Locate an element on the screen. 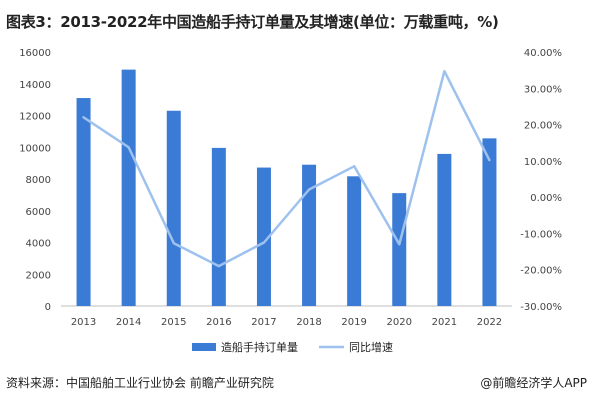 Image resolution: width=595 pixels, height=405 pixels. x-tick-label: 2022 is located at coordinates (489, 322).